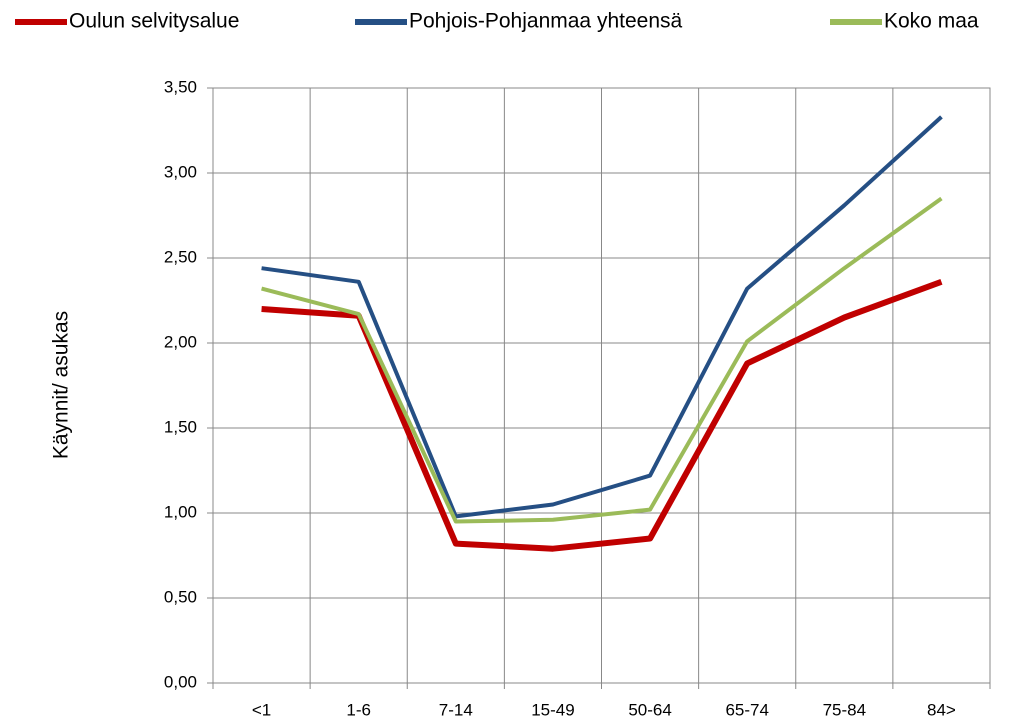  Describe the element at coordinates (358, 709) in the screenshot. I see `x-tick-label: 1-6` at that location.